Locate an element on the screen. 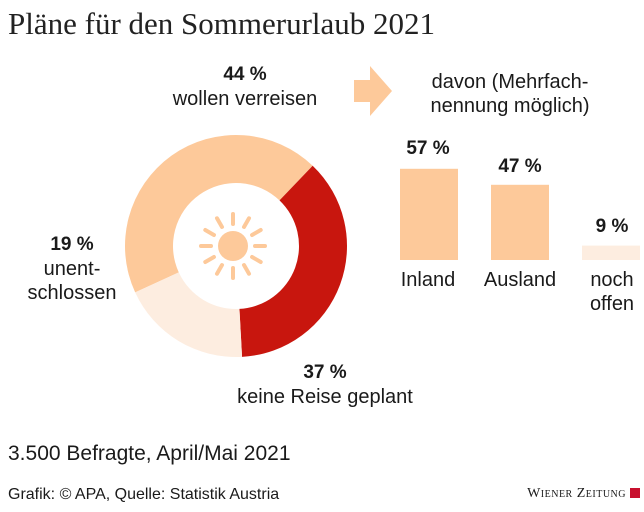 This screenshot has height=512, width=644. logo-square-icon is located at coordinates (635, 493).